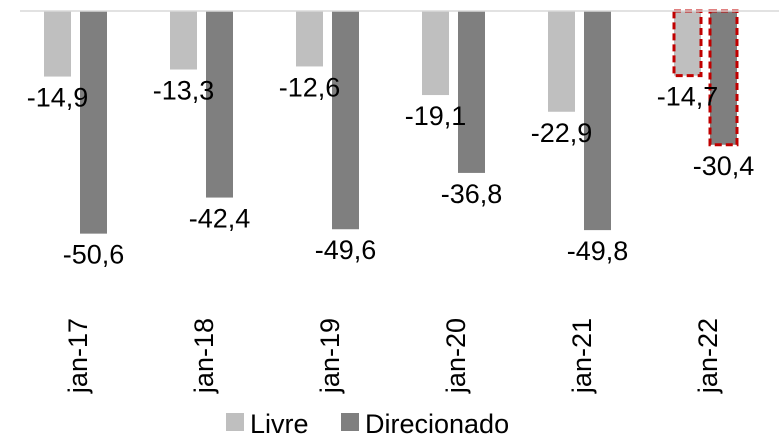 This screenshot has width=779, height=437. I want to click on category-labels-layer: jan-17 jan-18 jan-19 jan-20 jan-21 jan-22, so click(393, 356).